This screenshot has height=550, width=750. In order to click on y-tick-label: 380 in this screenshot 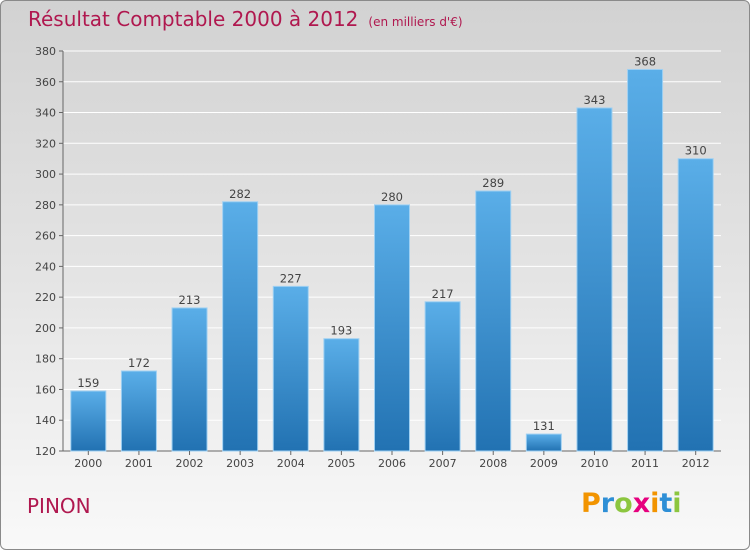, I will do `click(45, 51)`.